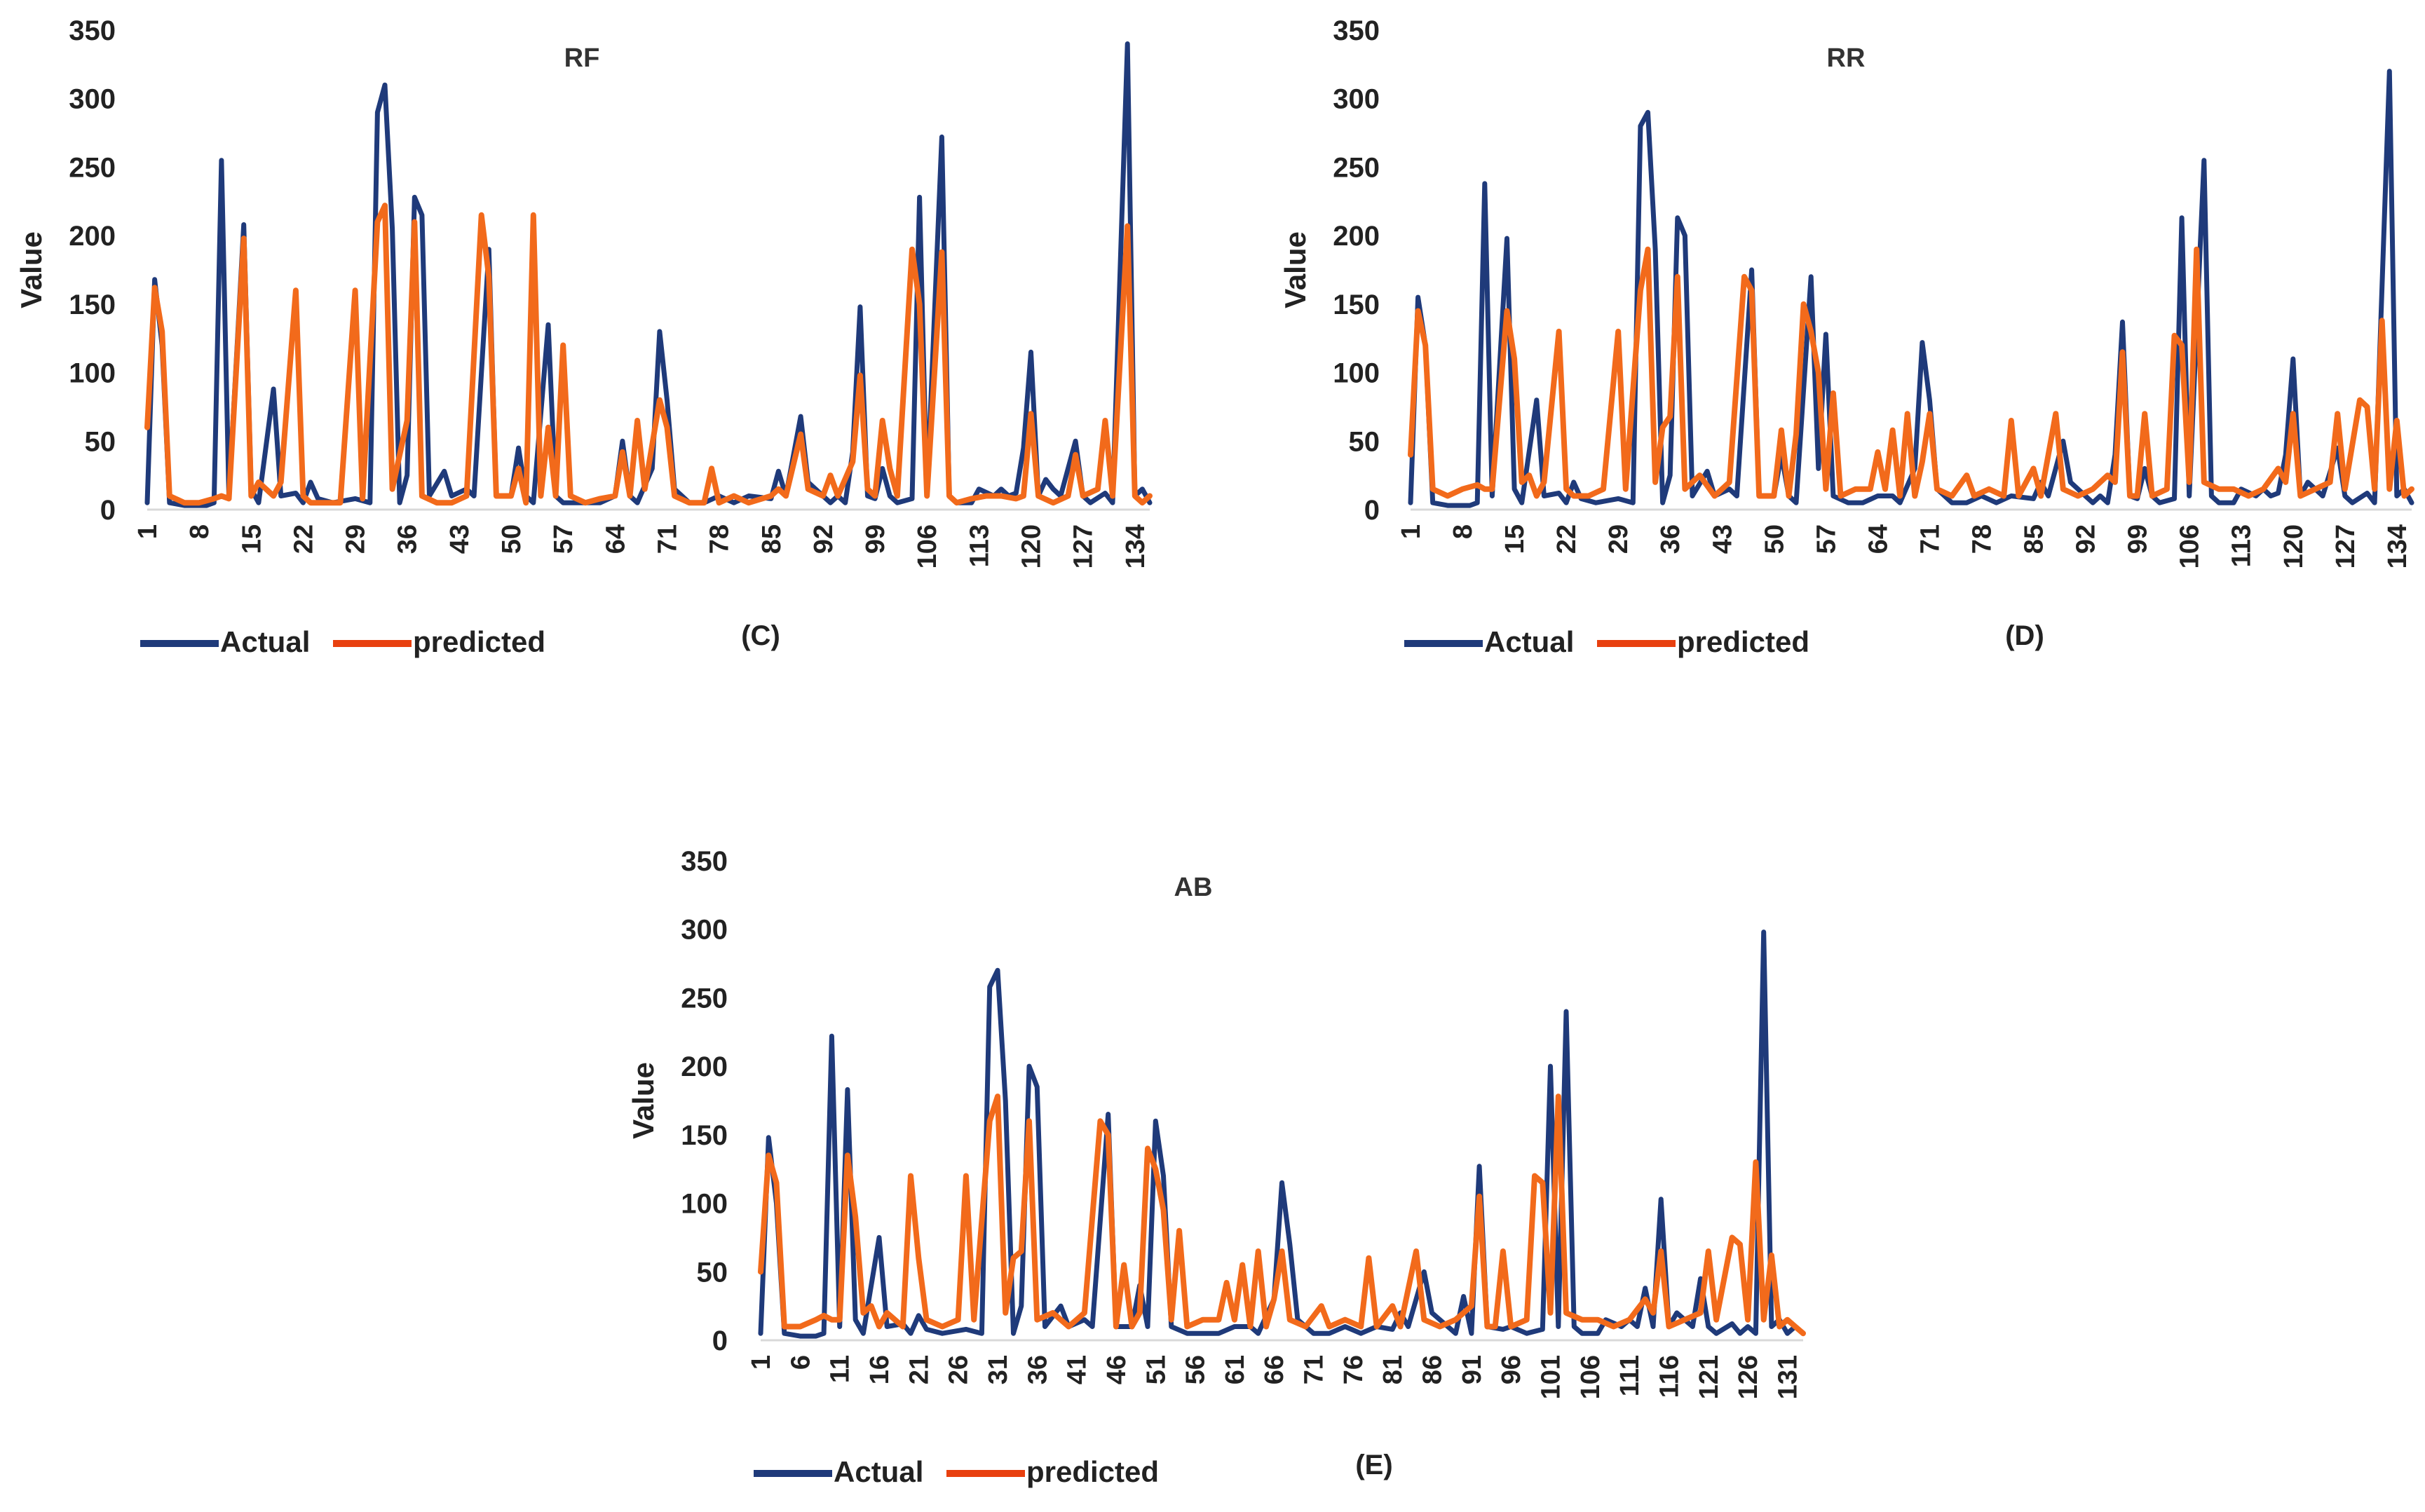  I want to click on x-tick-label: 131, so click(1787, 1377).